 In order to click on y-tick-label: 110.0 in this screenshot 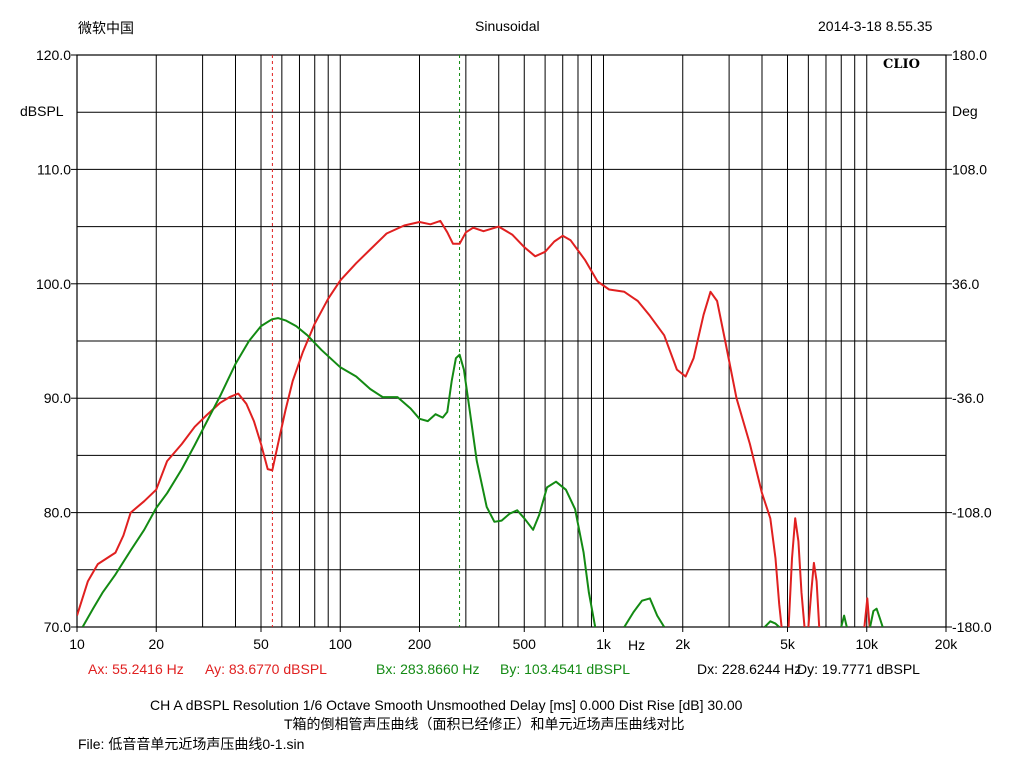, I will do `click(54, 169)`.